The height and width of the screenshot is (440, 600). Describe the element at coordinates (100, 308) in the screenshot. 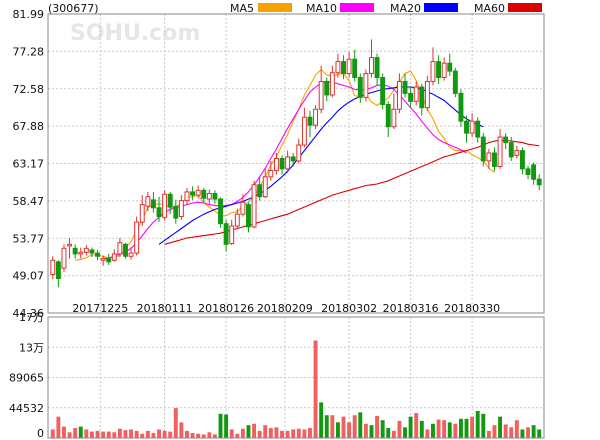

I see `date-tick-label: 20171225` at that location.